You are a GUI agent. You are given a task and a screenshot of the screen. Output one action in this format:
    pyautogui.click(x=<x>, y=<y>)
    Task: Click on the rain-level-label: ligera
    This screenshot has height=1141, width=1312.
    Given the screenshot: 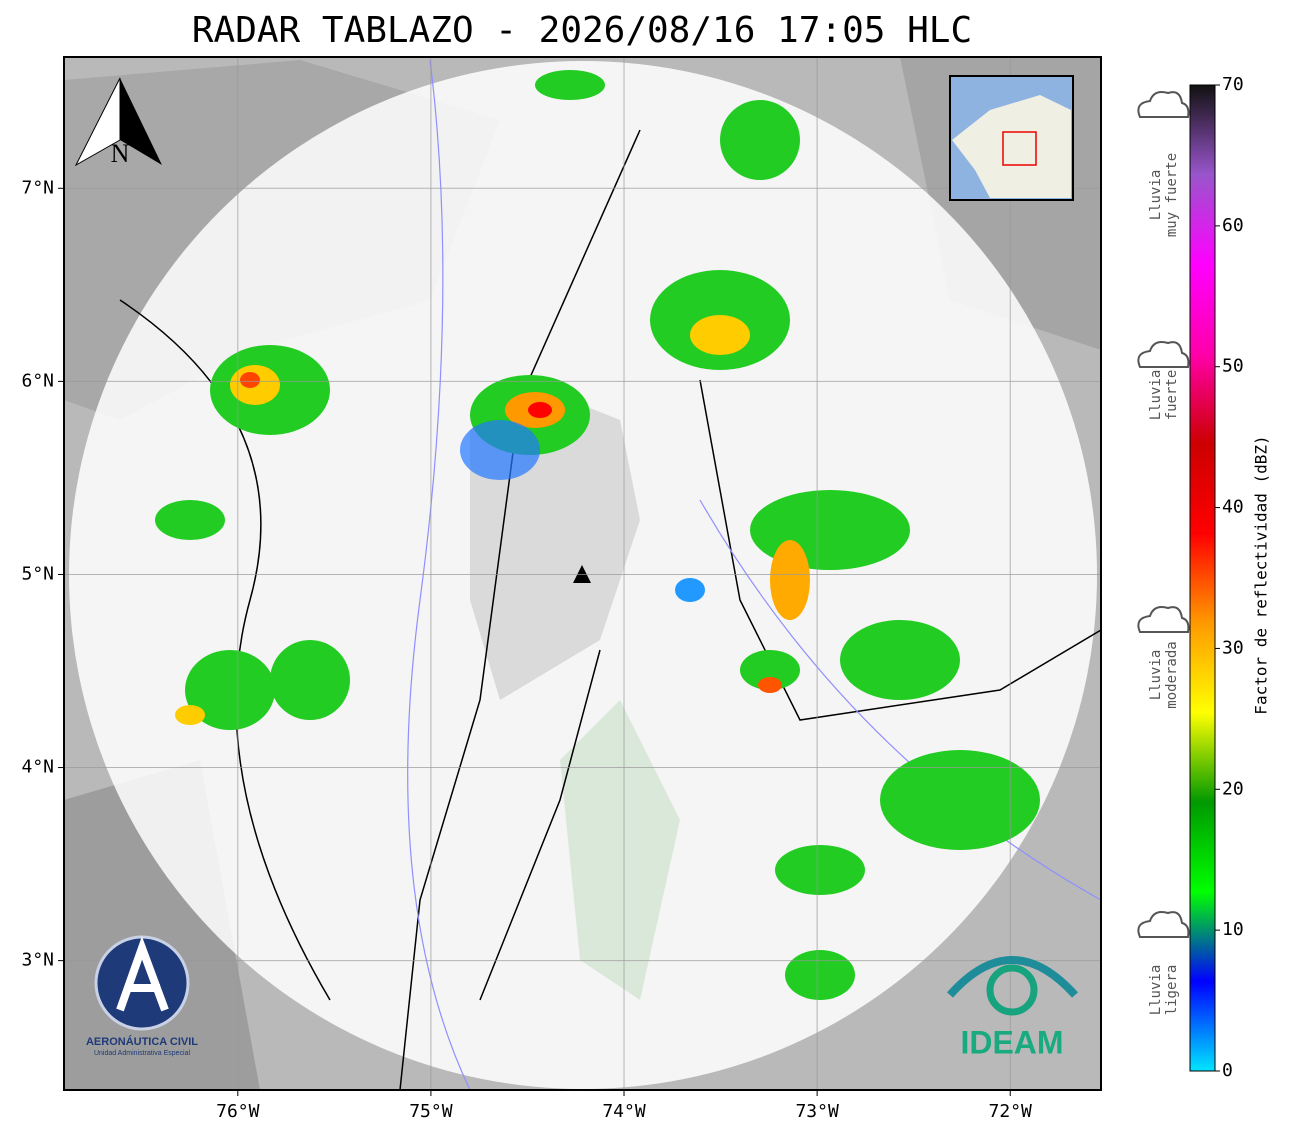 What is the action you would take?
    pyautogui.click(x=1172, y=990)
    